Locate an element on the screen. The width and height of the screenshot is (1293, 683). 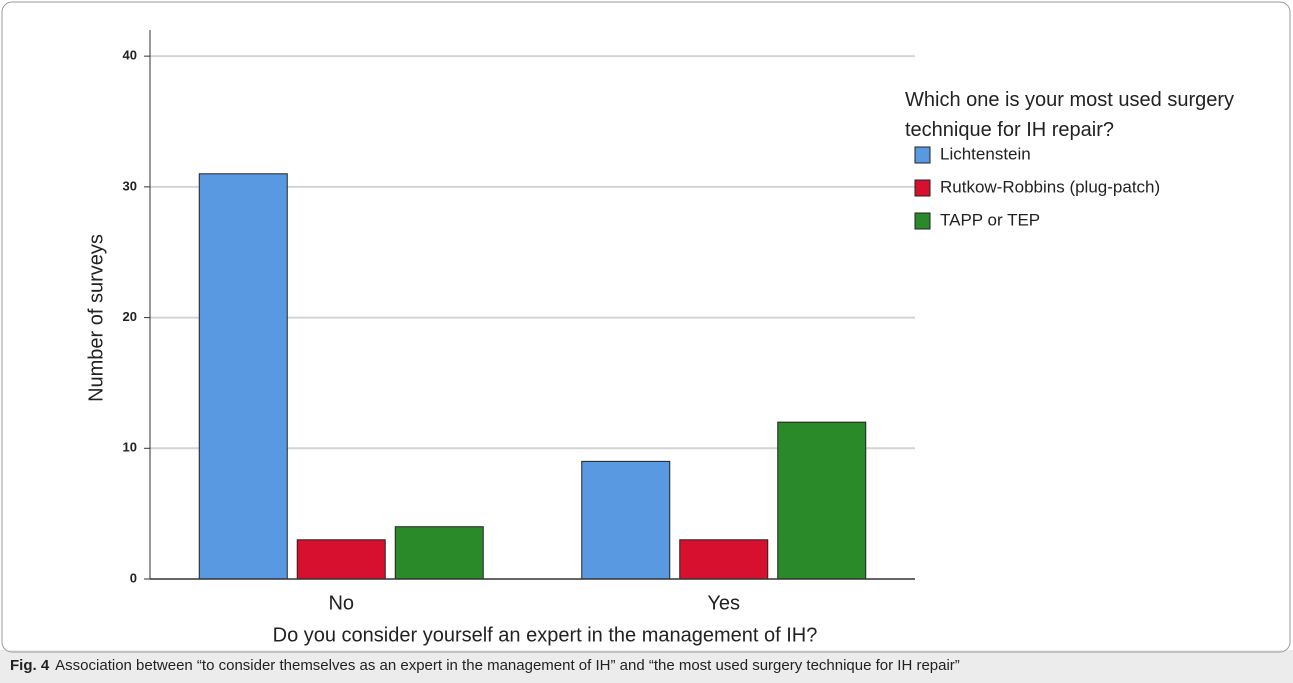
y-tick-label: 20 is located at coordinates (130, 316).